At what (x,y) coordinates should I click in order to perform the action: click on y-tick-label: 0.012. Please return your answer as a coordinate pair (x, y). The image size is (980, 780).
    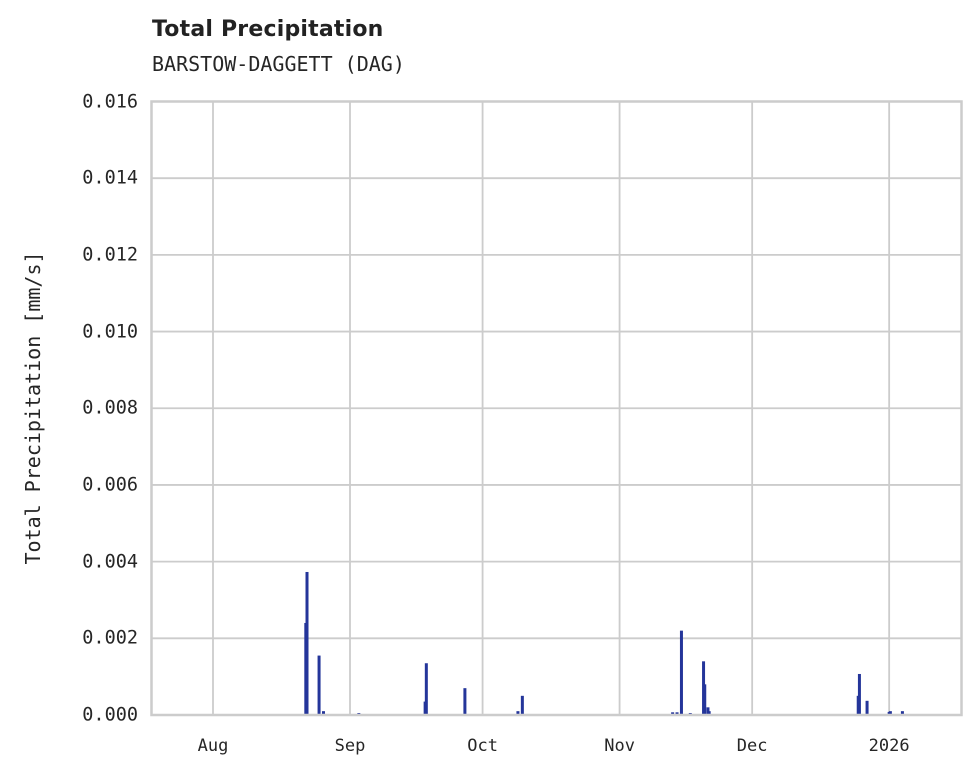
    Looking at the image, I should click on (110, 255).